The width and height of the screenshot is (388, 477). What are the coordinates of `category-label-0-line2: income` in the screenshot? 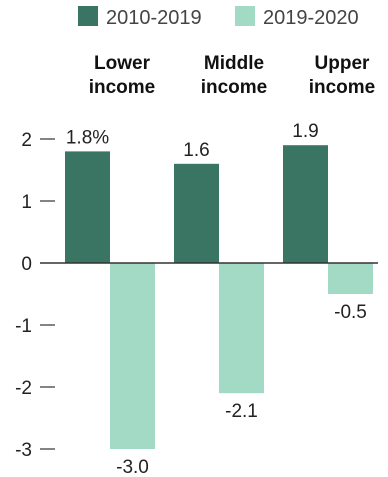 It's located at (122, 87).